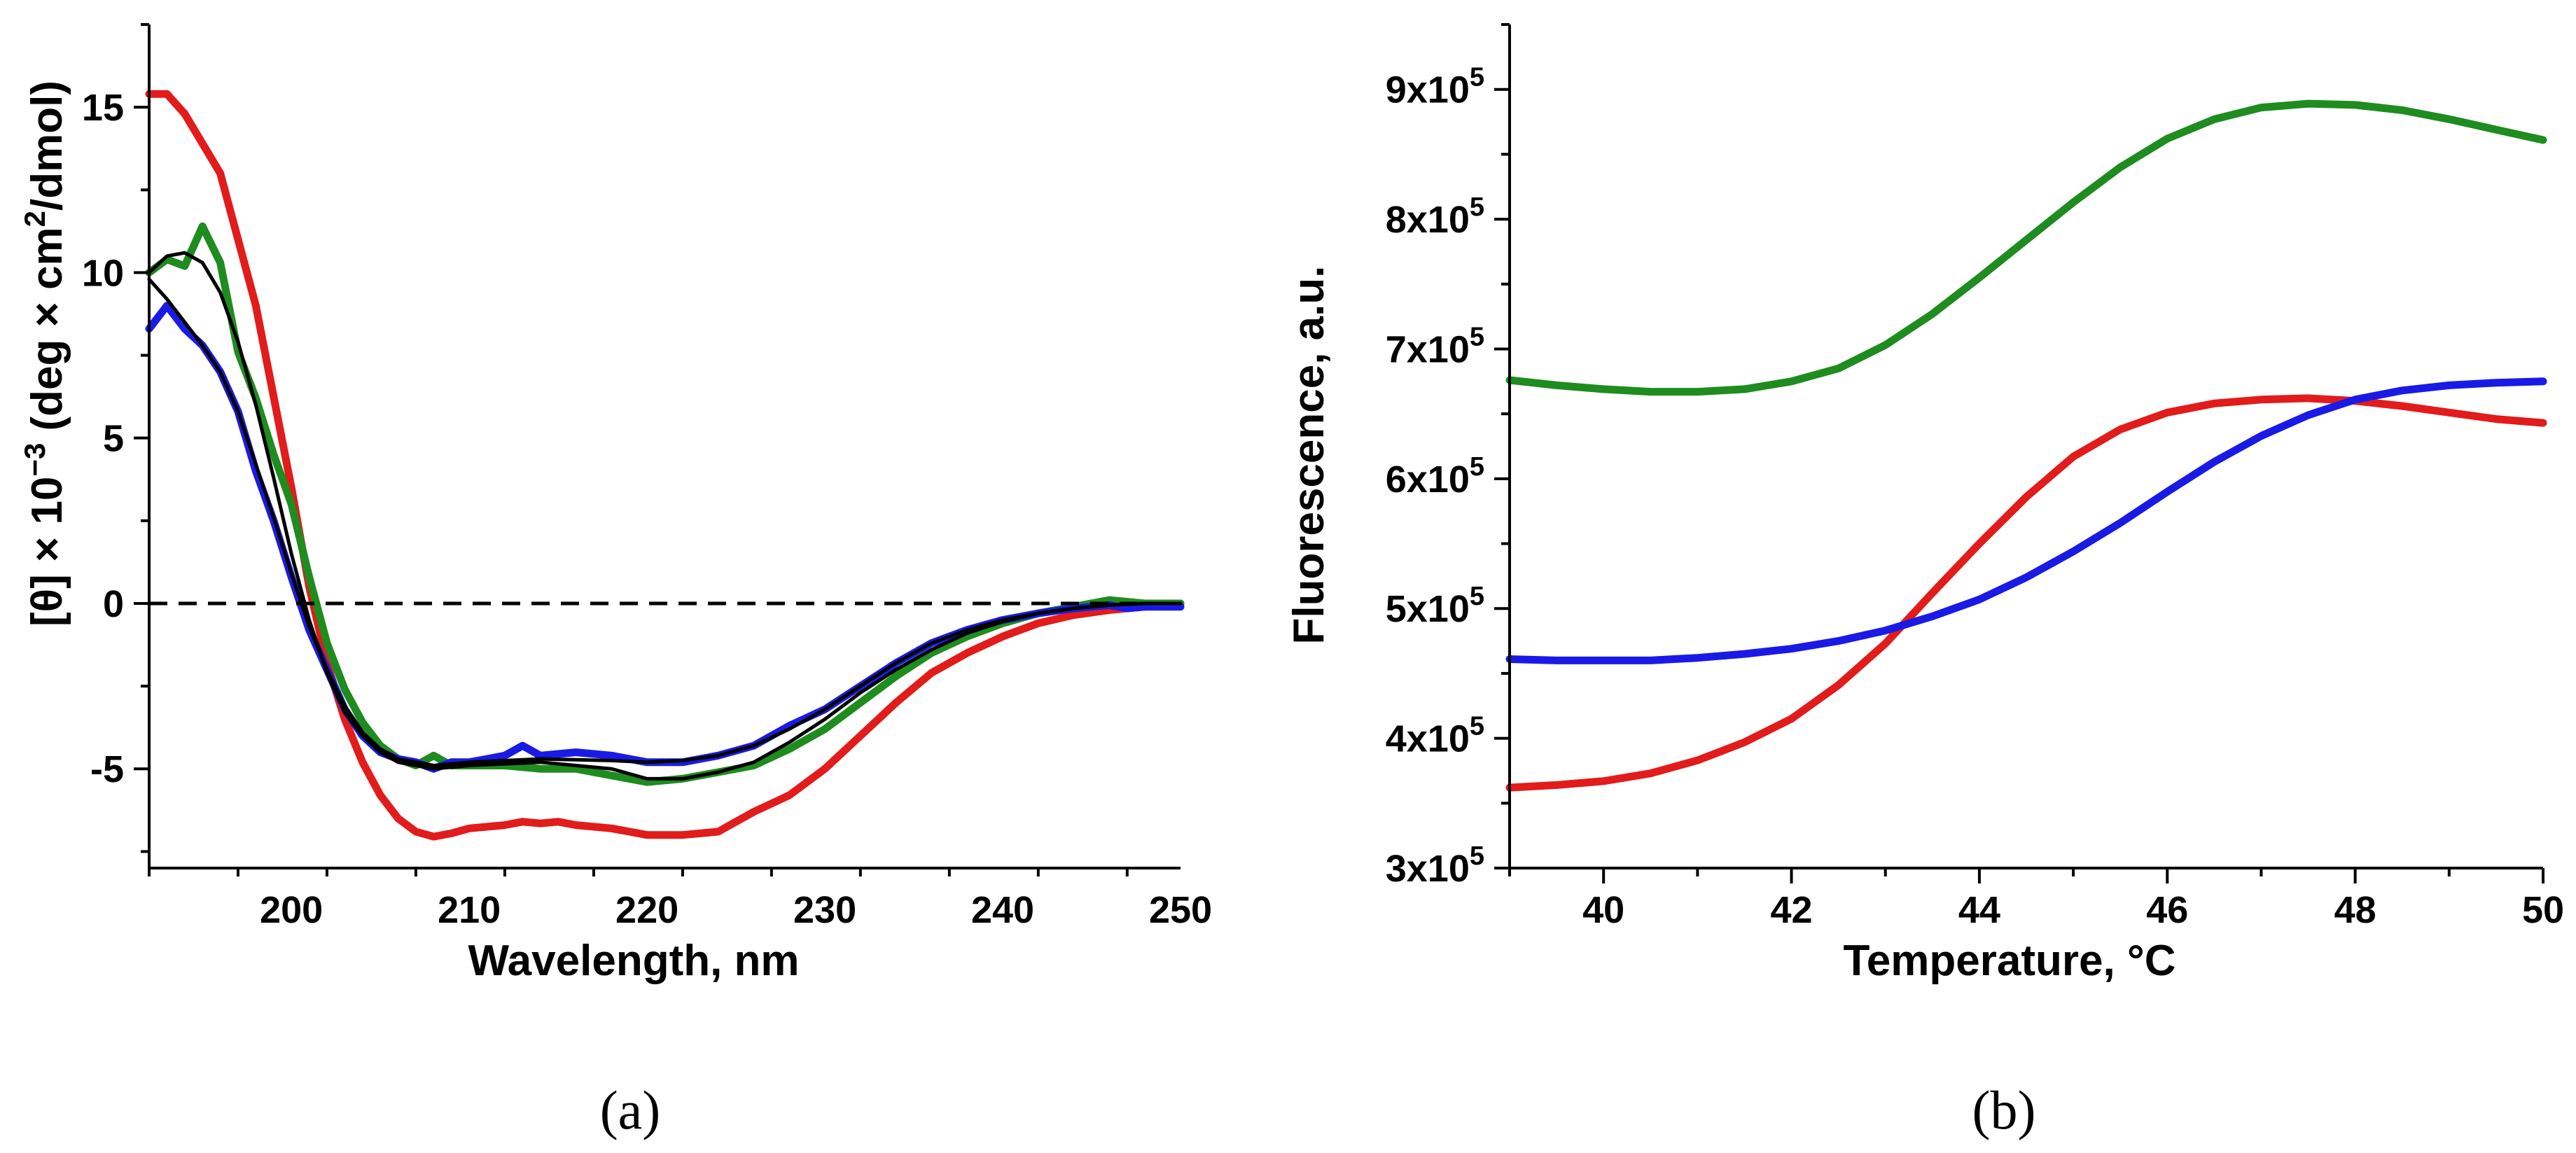 This screenshot has height=1153, width=2576. Describe the element at coordinates (736, 910) in the screenshot. I see `chart-a-x-tick-labels: 200 210 220 230 240 250` at that location.